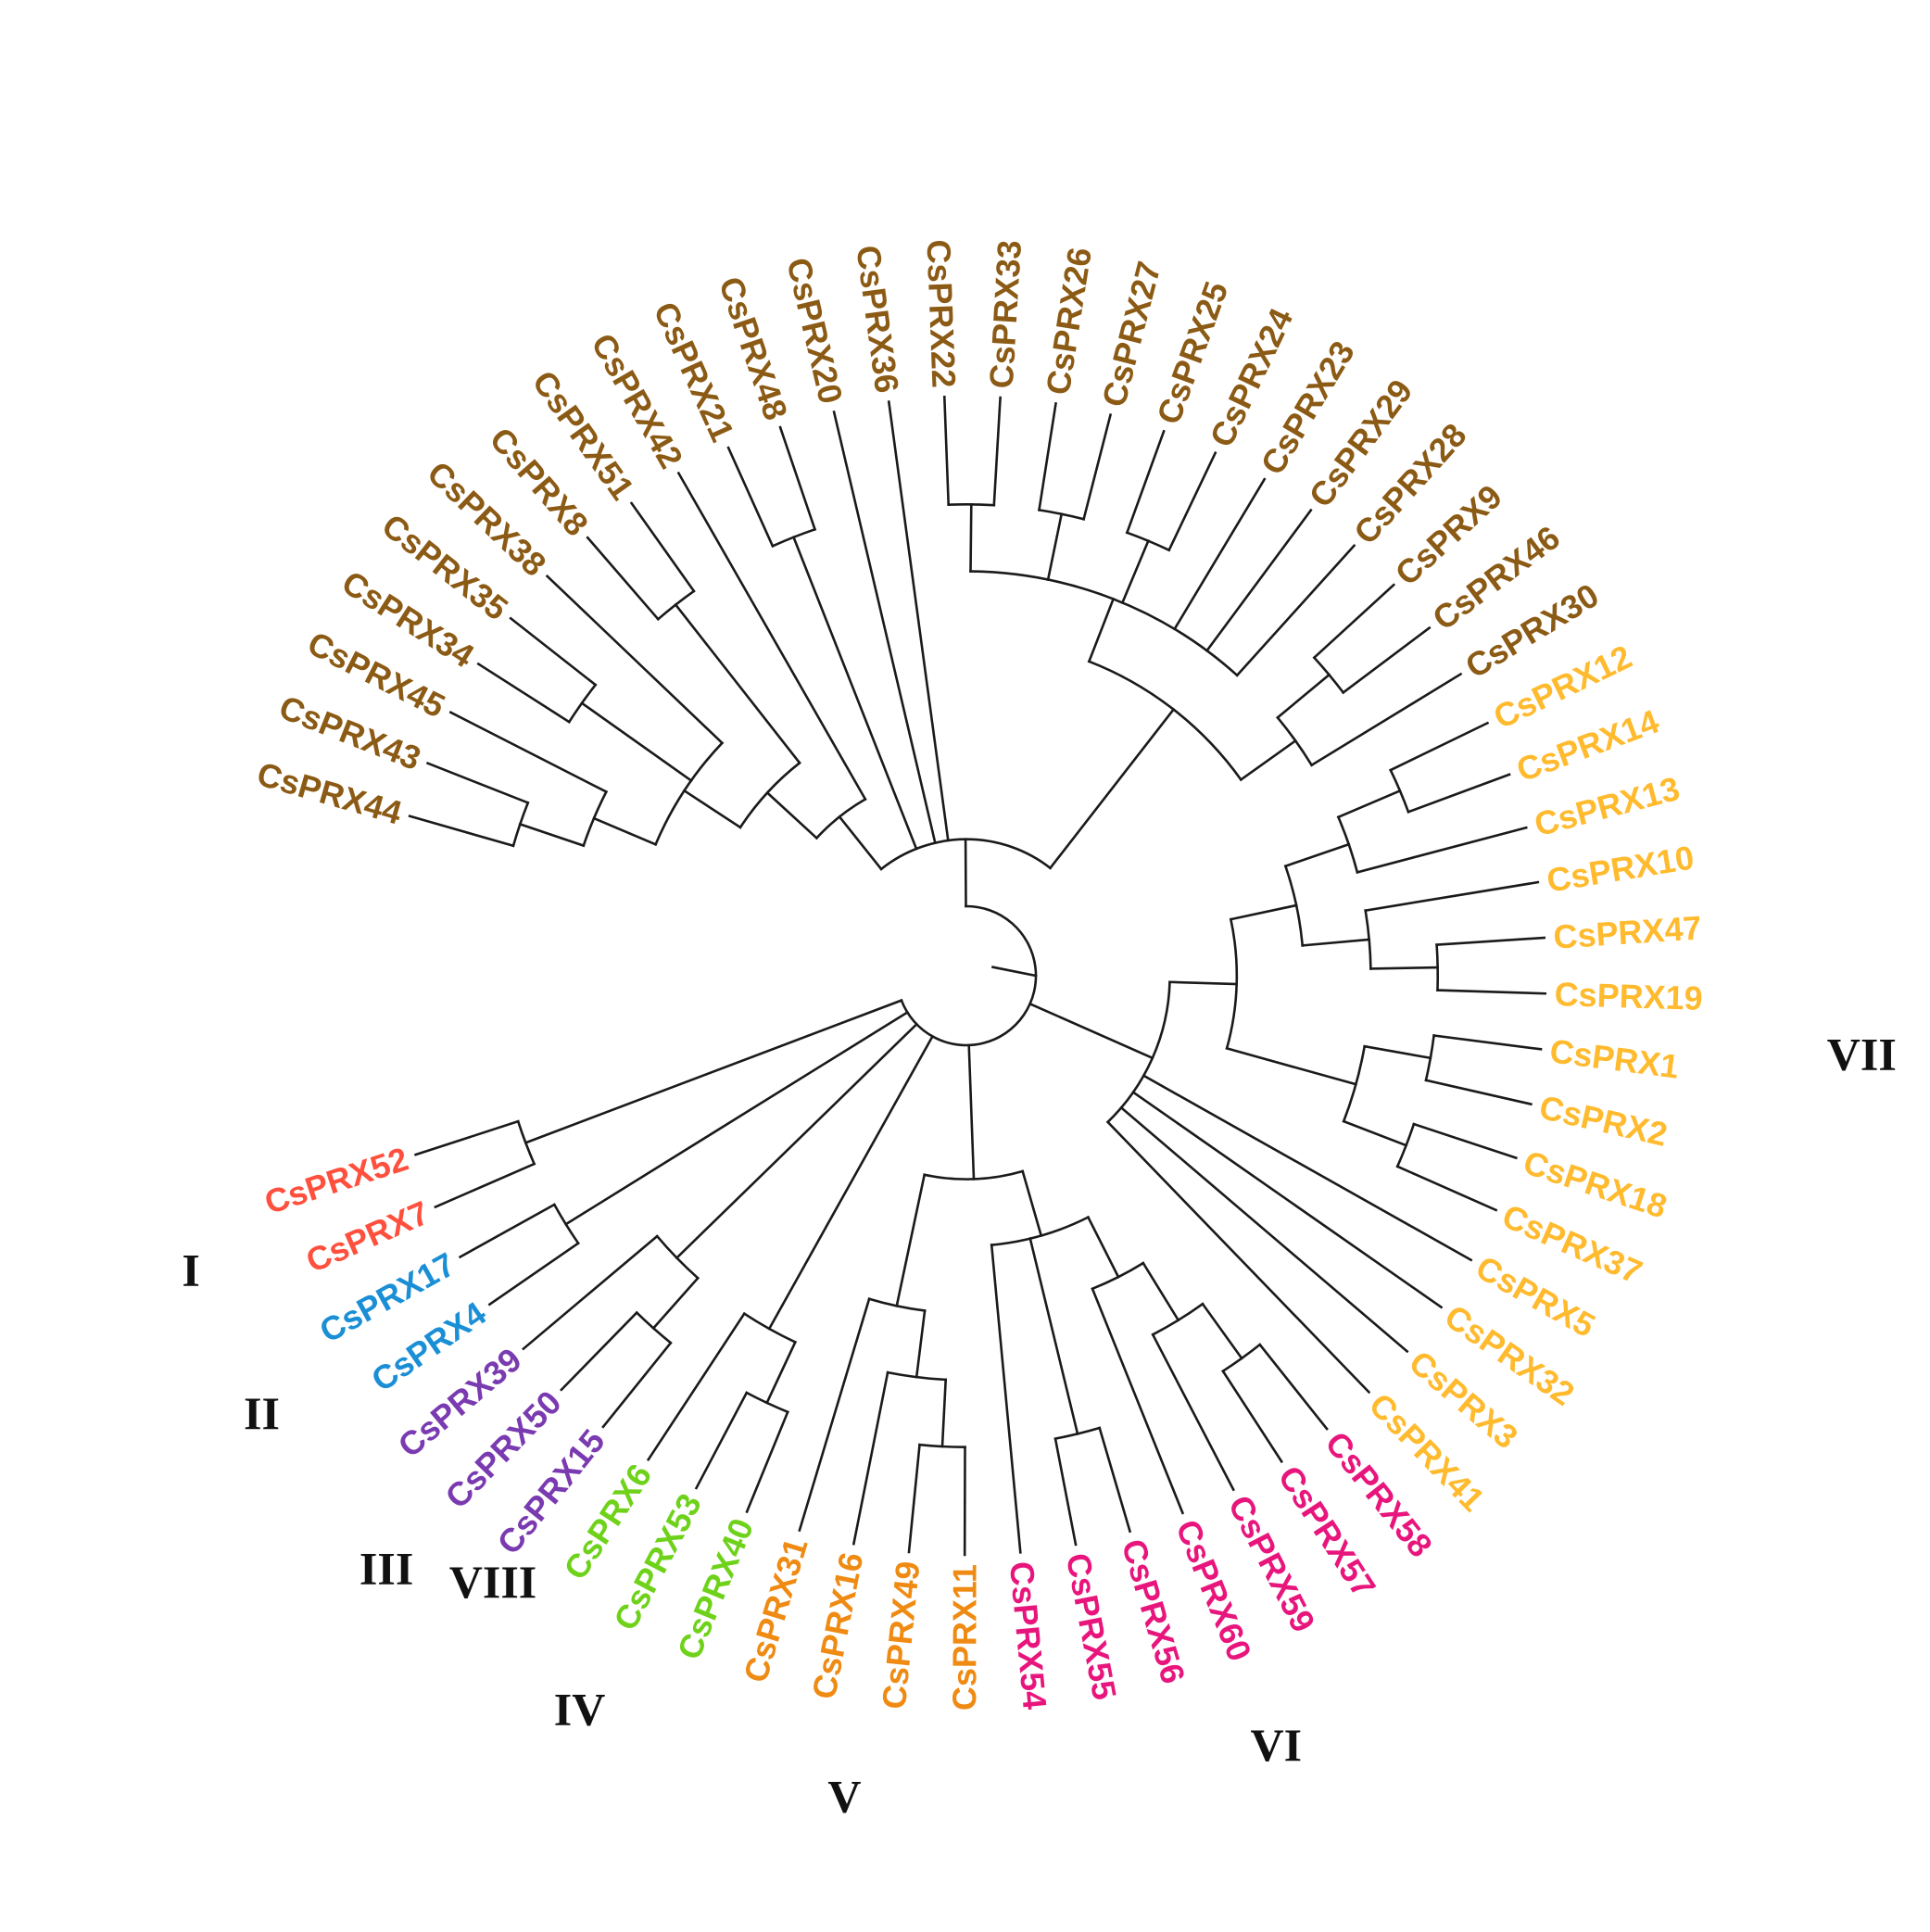 Image resolution: width=1930 pixels, height=1932 pixels. I want to click on clade-label-vi: VI, so click(1277, 1745).